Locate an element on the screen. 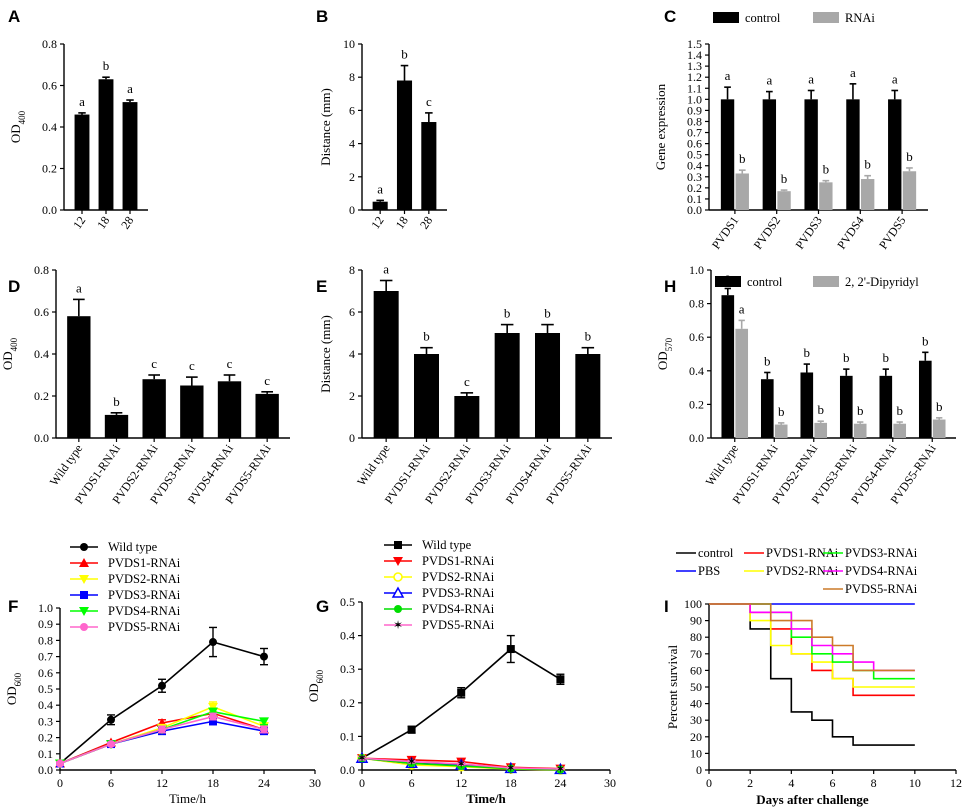 Image resolution: width=964 pixels, height=812 pixels. y-tick-label: 90 is located at coordinates (696, 621).